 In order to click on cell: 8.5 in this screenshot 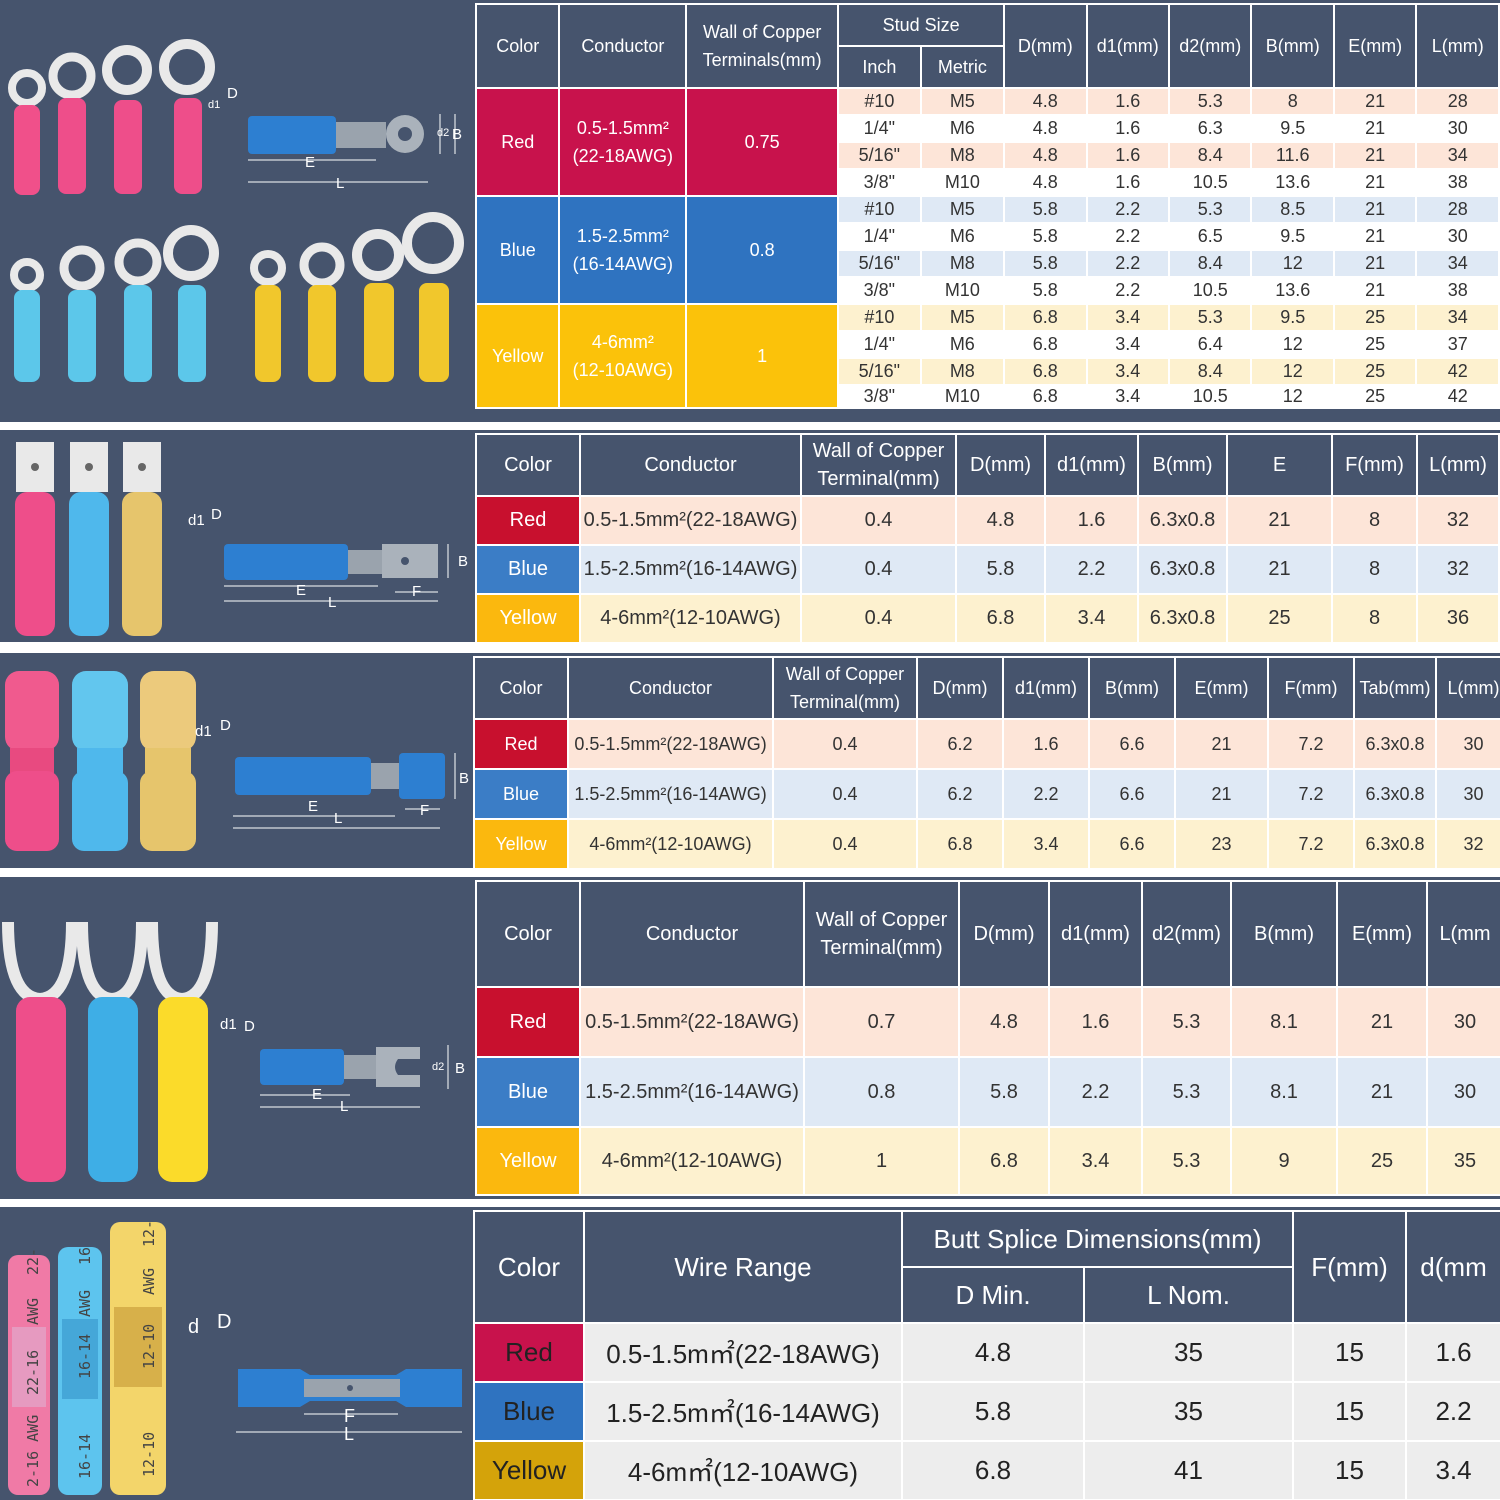, I will do `click(1292, 209)`.